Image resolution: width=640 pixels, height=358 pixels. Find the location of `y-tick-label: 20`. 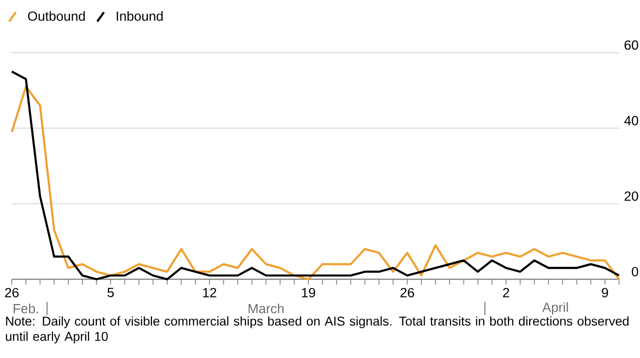

y-tick-label: 20 is located at coordinates (631, 196).